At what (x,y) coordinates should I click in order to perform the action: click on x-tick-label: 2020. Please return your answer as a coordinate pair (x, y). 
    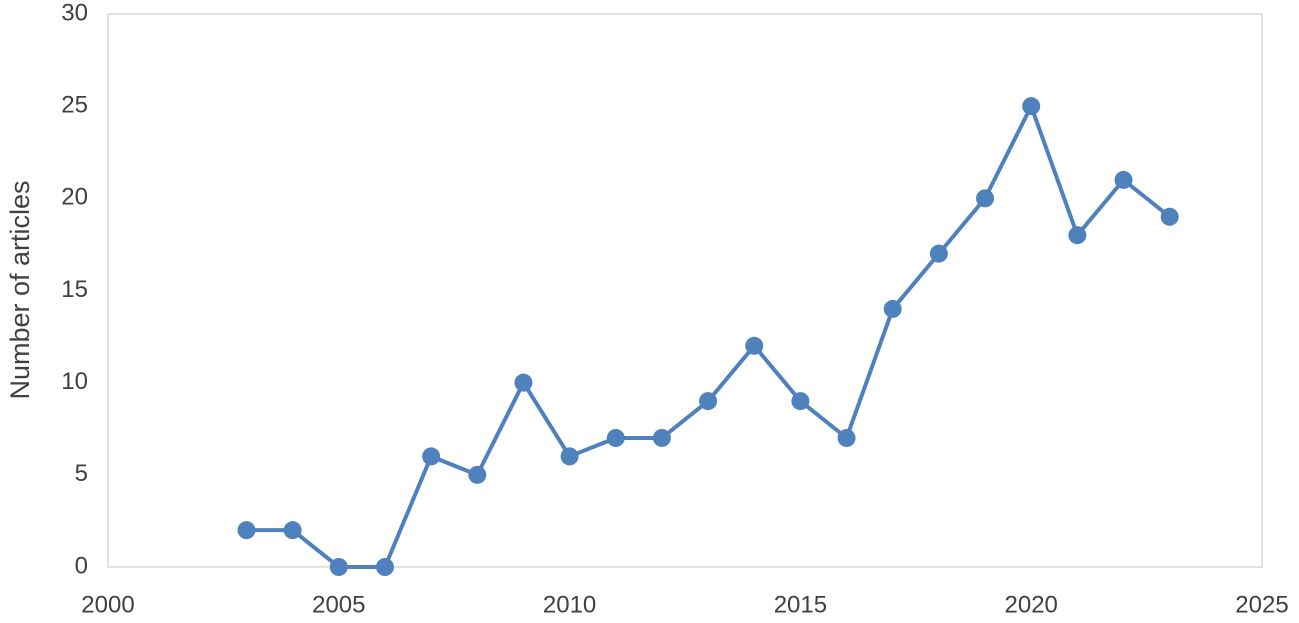
    Looking at the image, I should click on (1031, 604).